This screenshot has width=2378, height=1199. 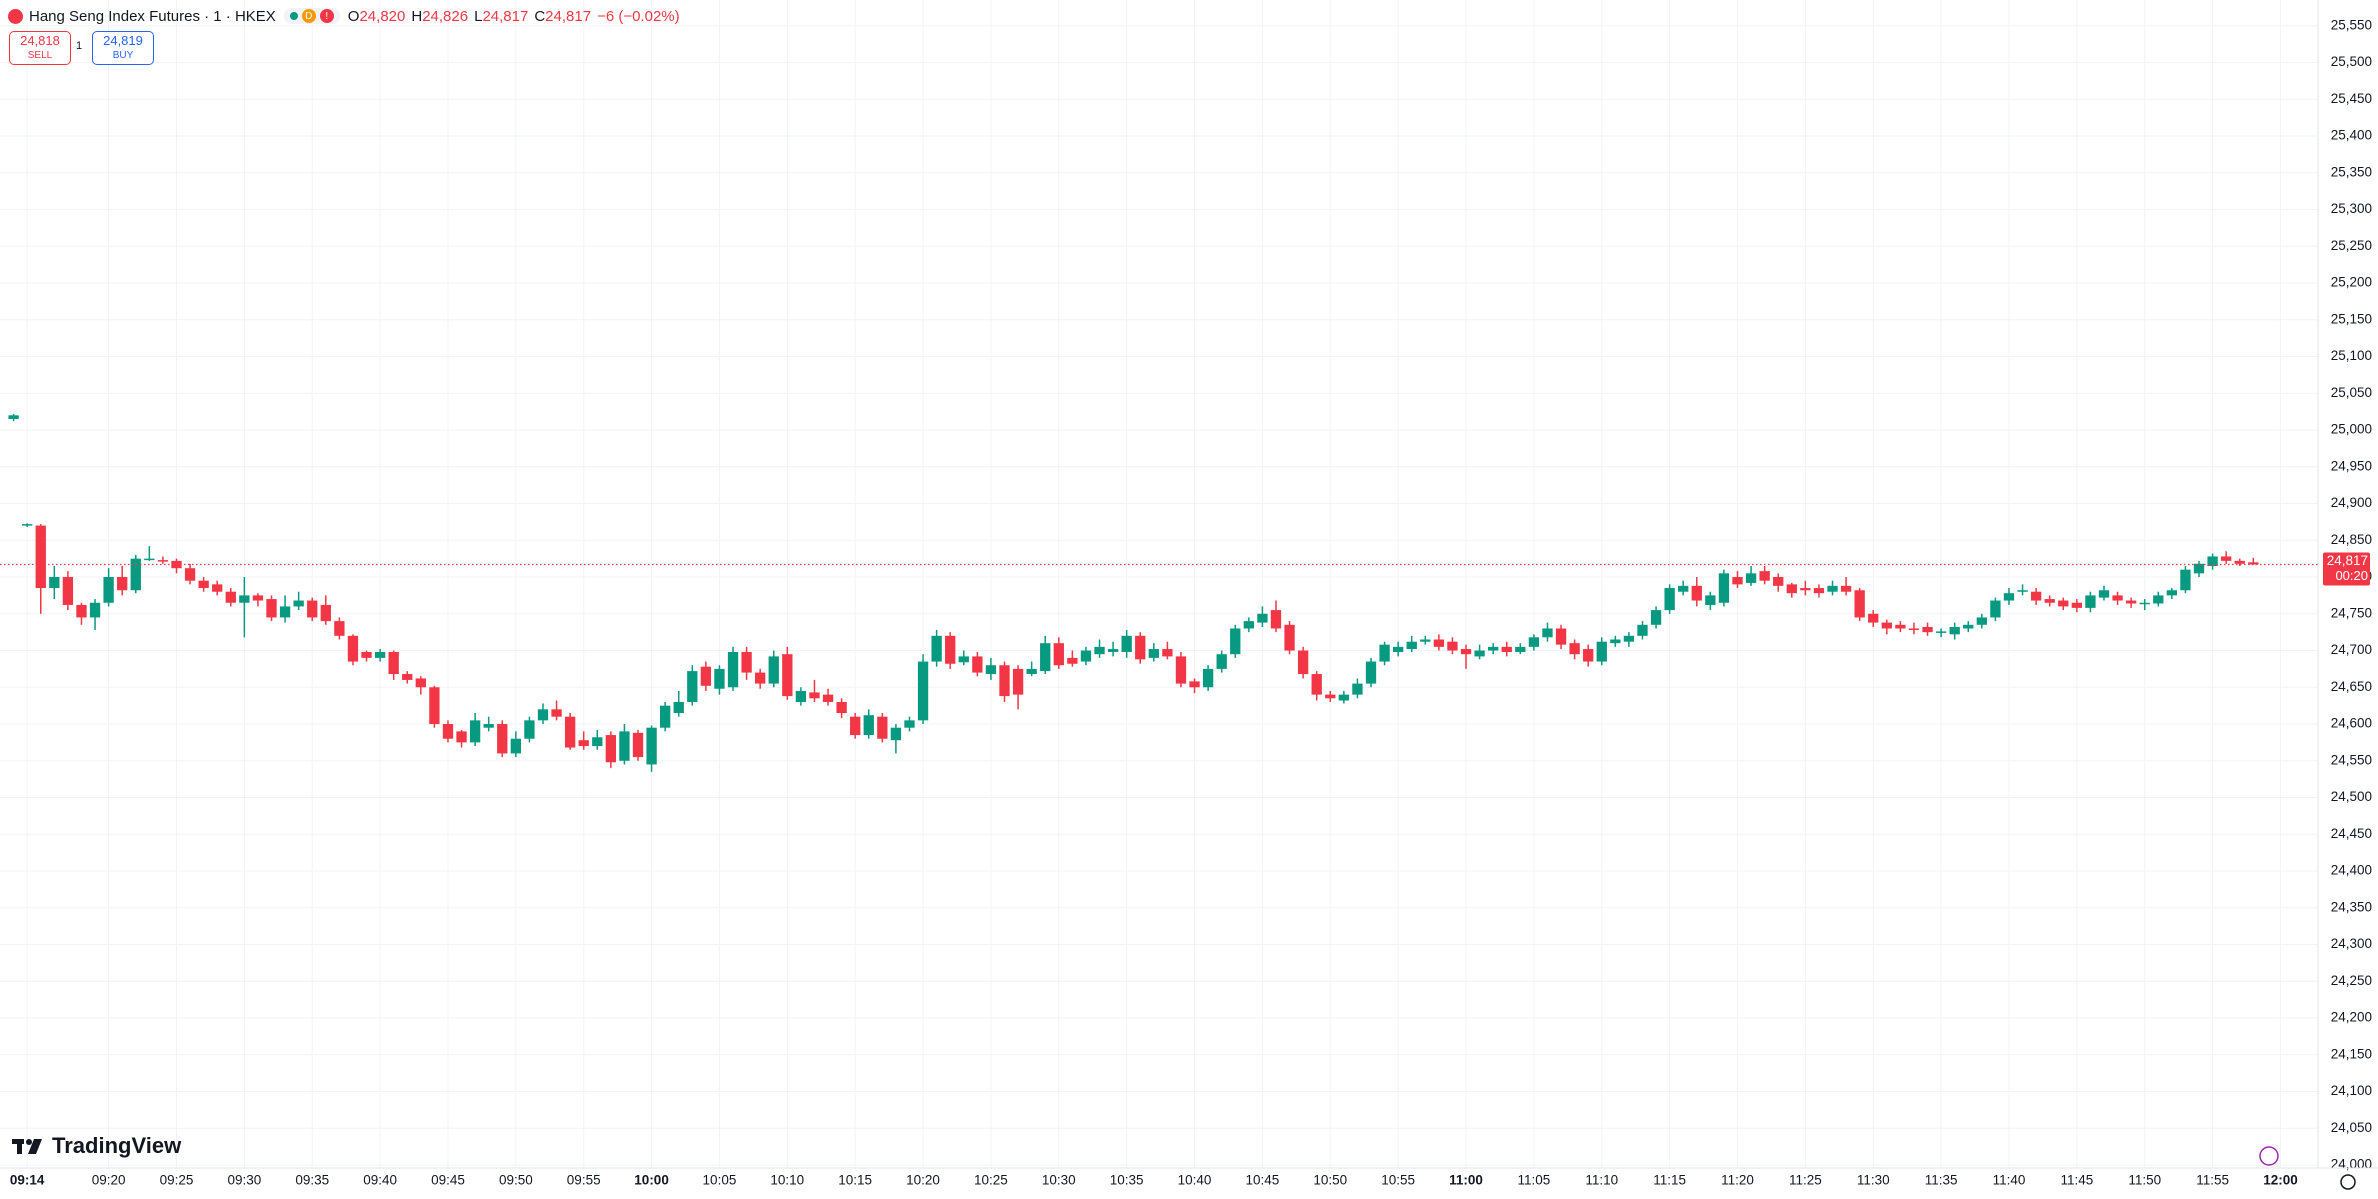 I want to click on watermark-text: TradingView, so click(x=117, y=1145).